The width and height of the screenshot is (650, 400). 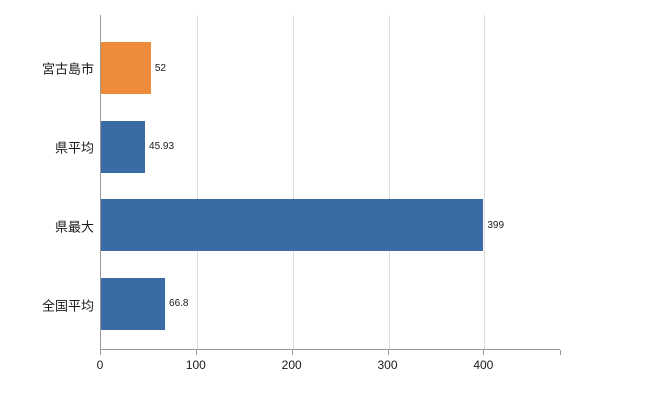 What do you see at coordinates (179, 304) in the screenshot?
I see `value-label: 66.8` at bounding box center [179, 304].